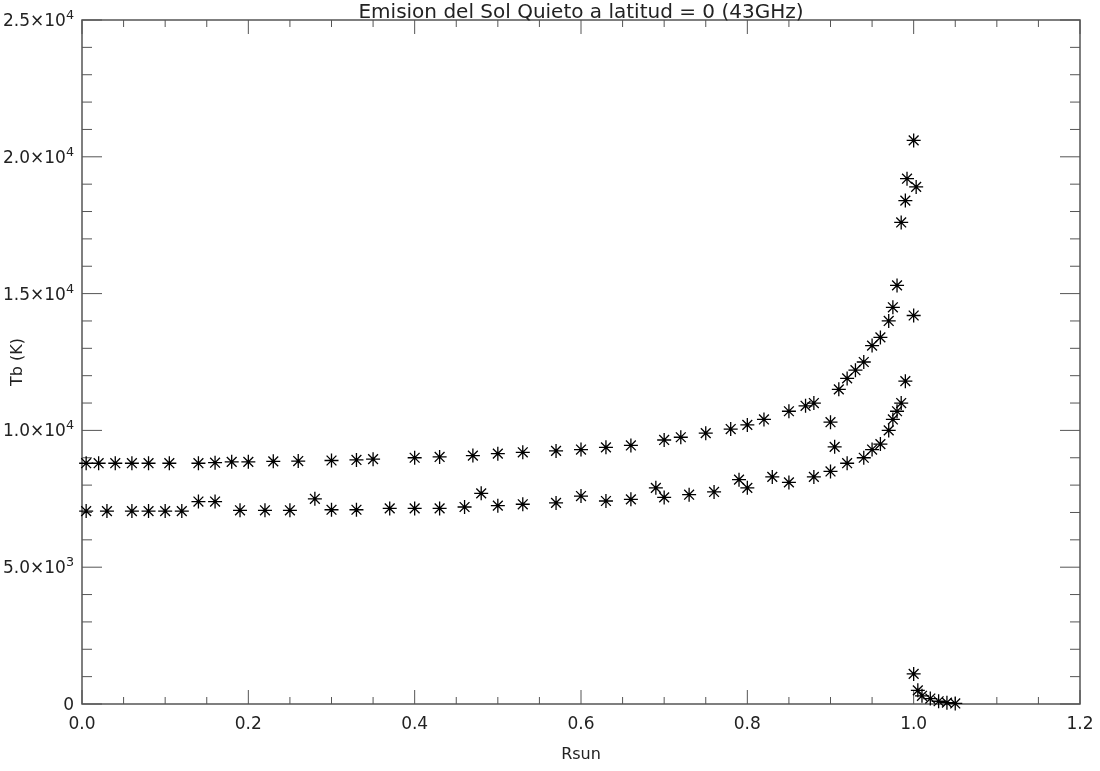 Image resolution: width=1100 pixels, height=771 pixels. Describe the element at coordinates (38, 292) in the screenshot. I see `y-tick-label: 1.5×10$^{4}$` at that location.